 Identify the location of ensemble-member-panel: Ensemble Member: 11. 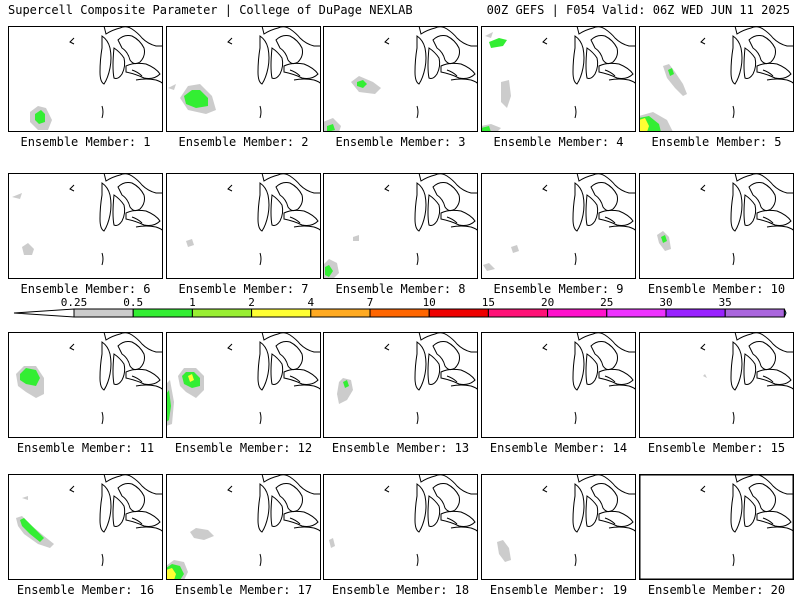
(85, 393).